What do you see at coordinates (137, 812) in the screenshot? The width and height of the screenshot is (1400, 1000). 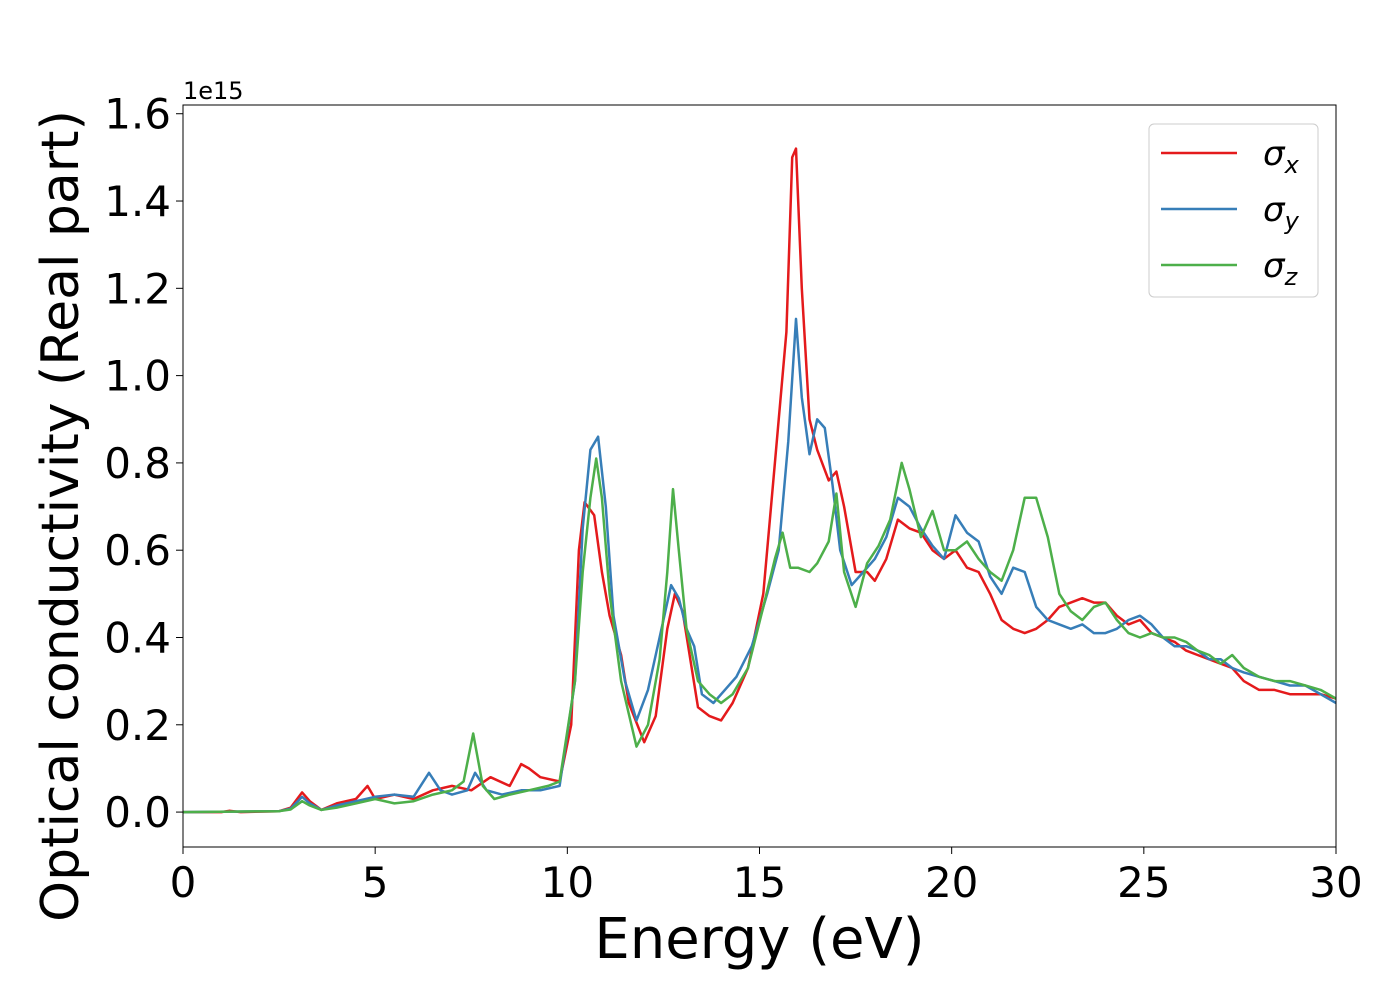 I see `y-tick-label: 0.0` at bounding box center [137, 812].